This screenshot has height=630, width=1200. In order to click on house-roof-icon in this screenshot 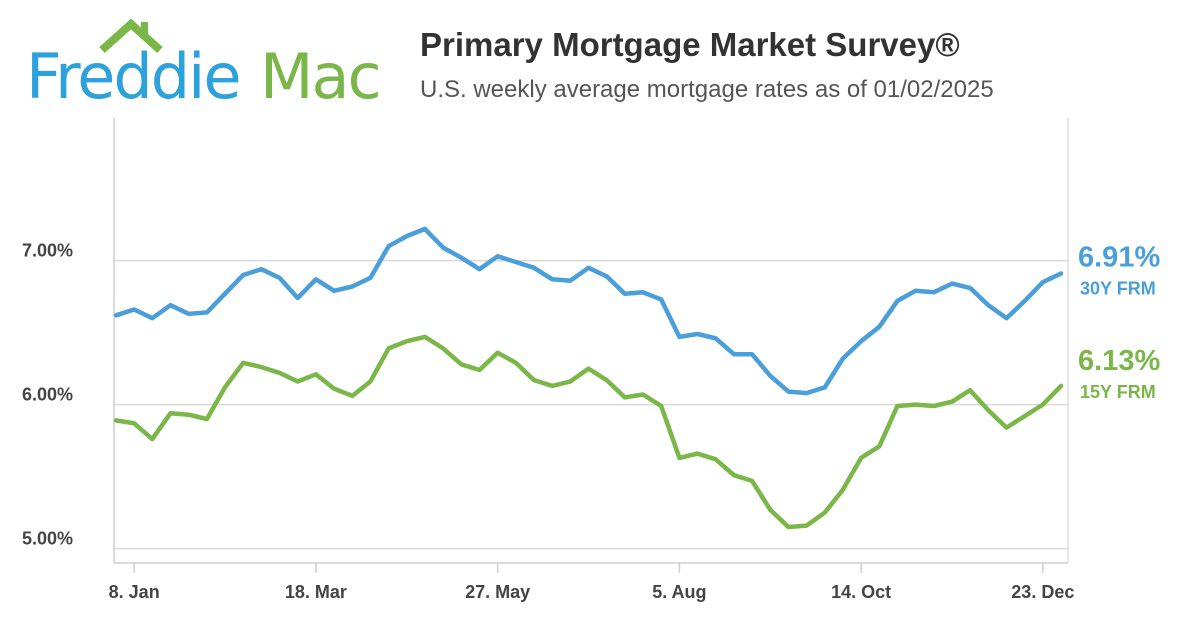, I will do `click(131, 35)`.